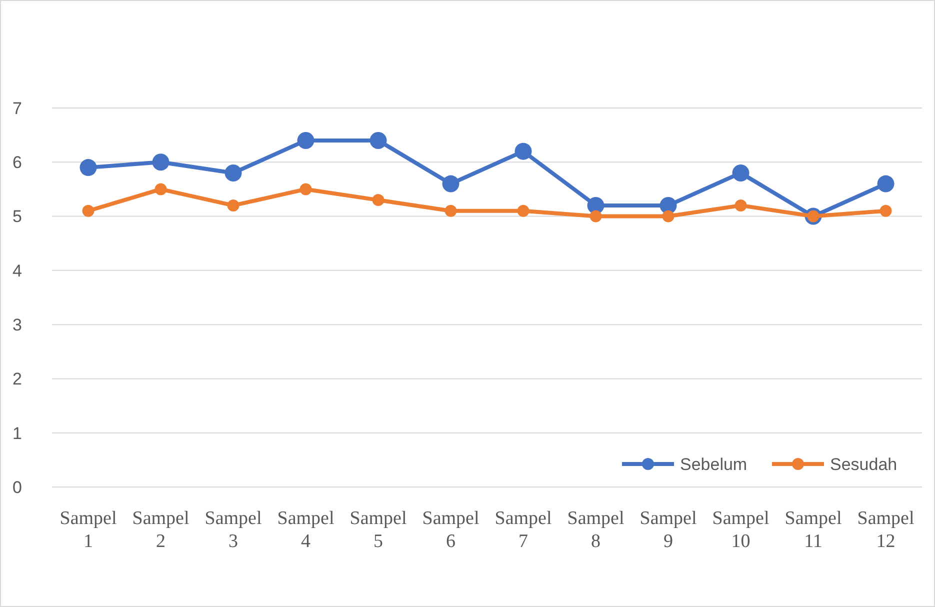  What do you see at coordinates (523, 530) in the screenshot?
I see `x-tick-label: Sampel 7` at bounding box center [523, 530].